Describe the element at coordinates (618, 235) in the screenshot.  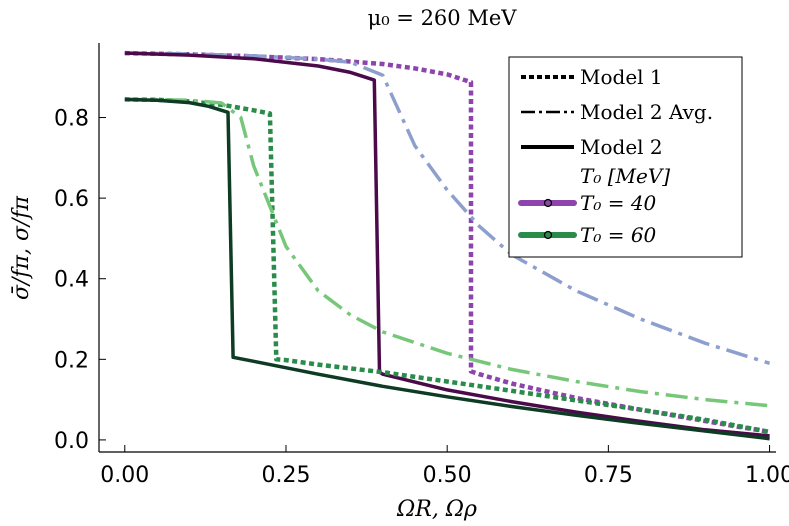
I see `legend-label-t60: T₀ = 60` at that location.